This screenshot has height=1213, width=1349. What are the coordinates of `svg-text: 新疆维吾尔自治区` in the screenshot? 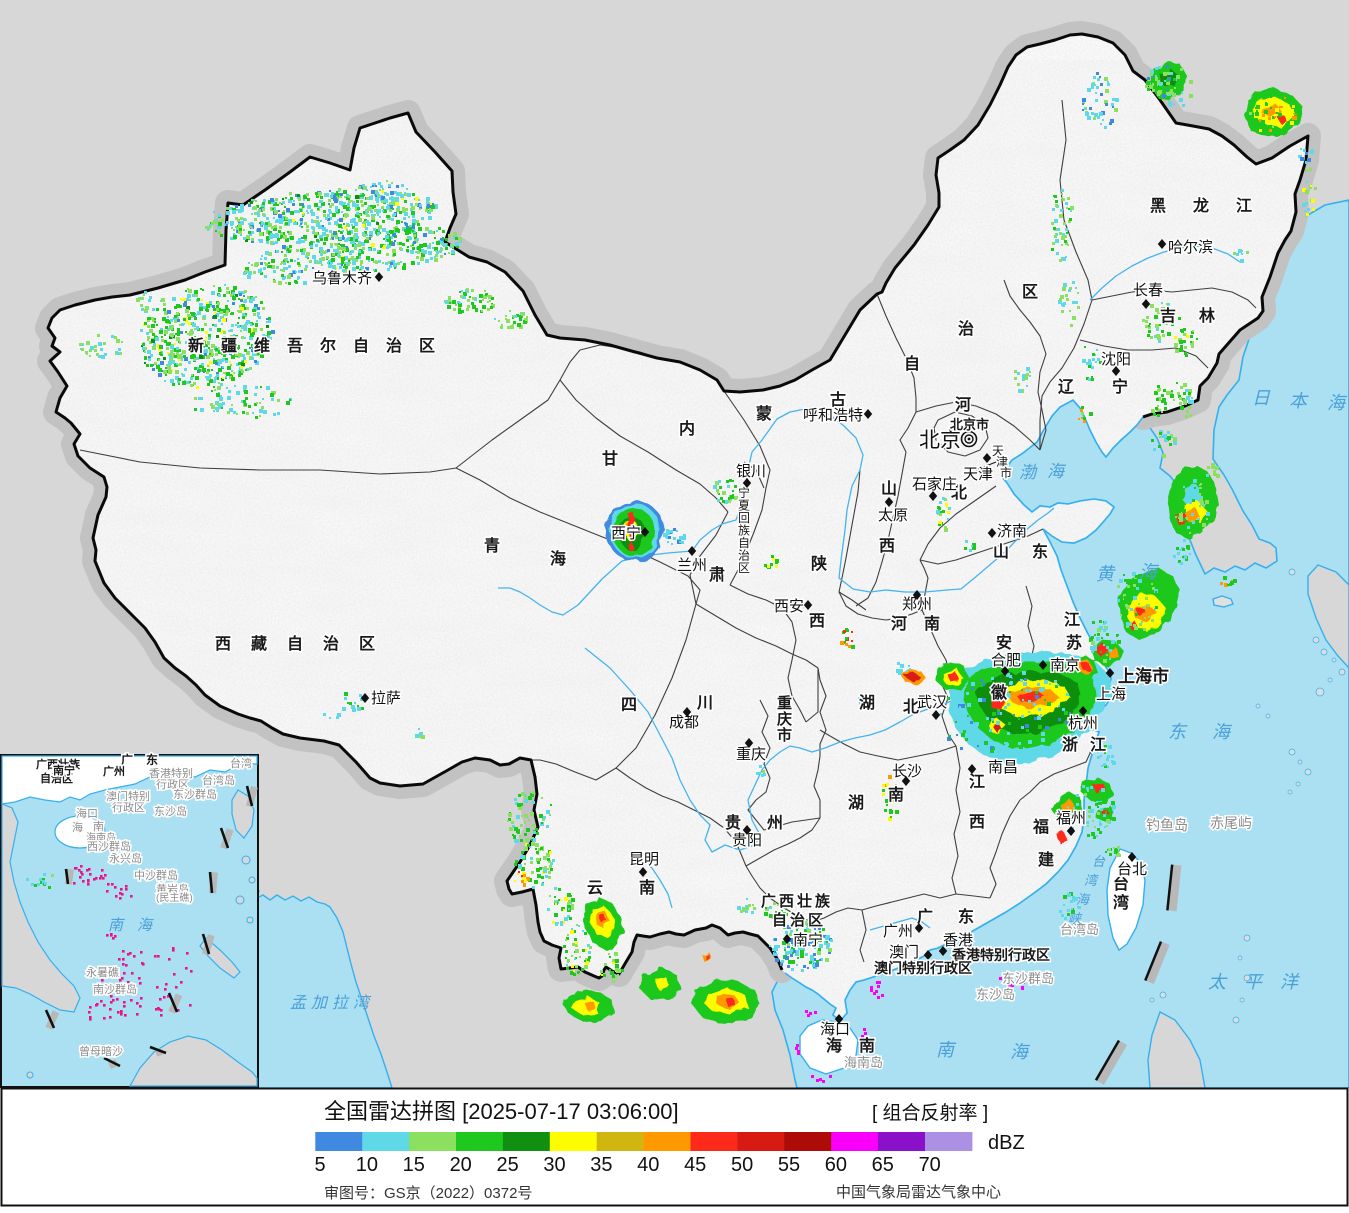 It's located at (320, 345).